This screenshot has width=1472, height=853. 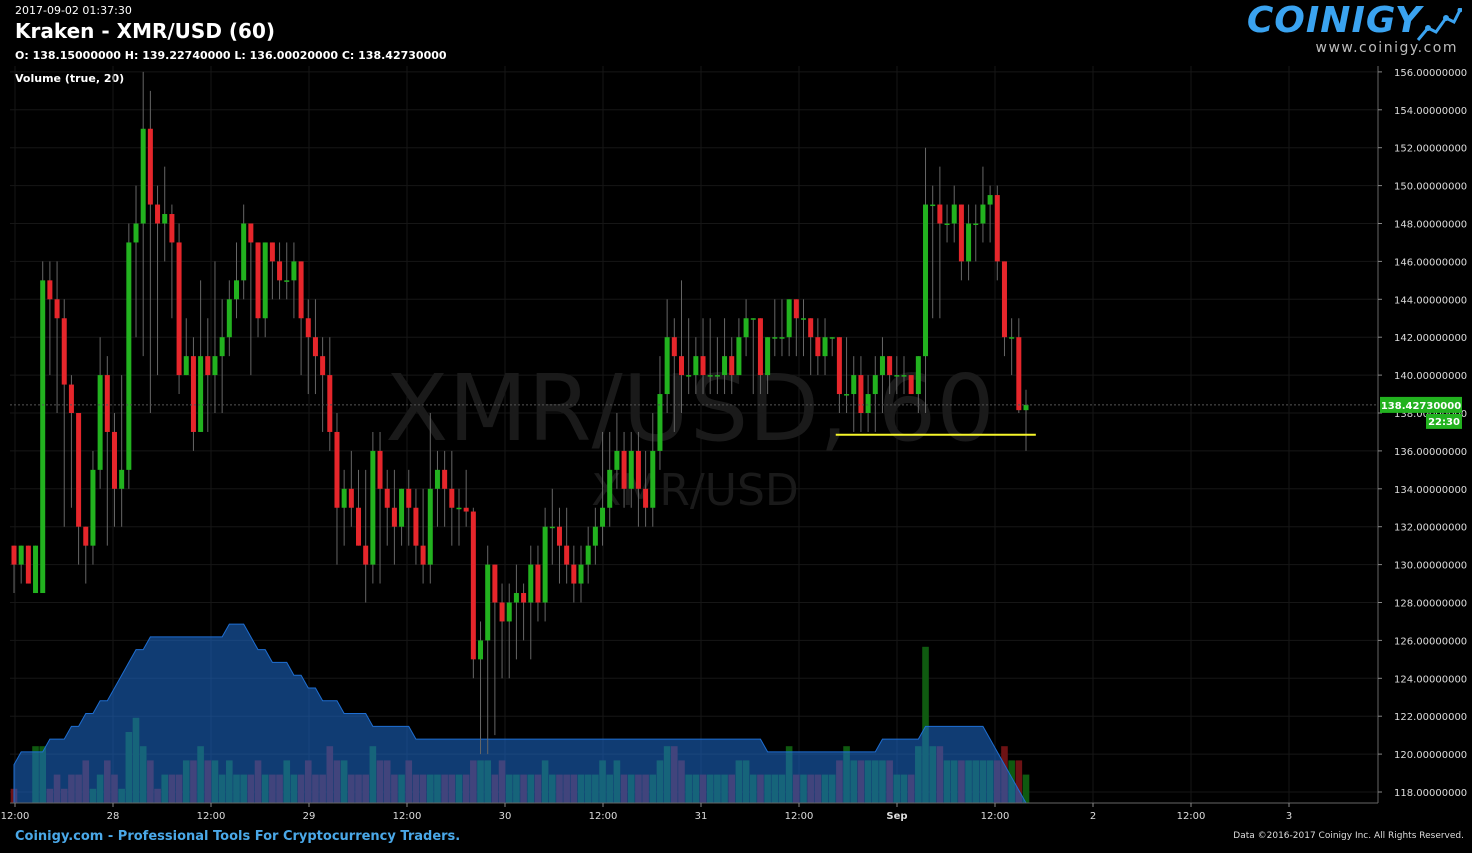 What do you see at coordinates (1430, 262) in the screenshot?
I see `y-tick-label: 146.00000000` at bounding box center [1430, 262].